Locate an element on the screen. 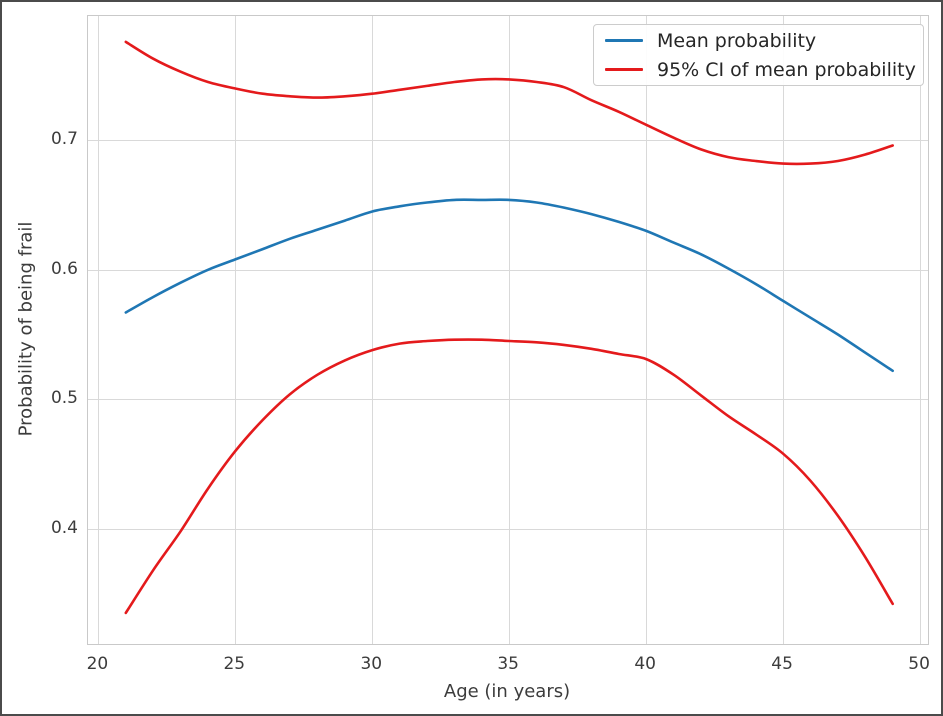 This screenshot has width=943, height=716. mean-line-swatch is located at coordinates (624, 40).